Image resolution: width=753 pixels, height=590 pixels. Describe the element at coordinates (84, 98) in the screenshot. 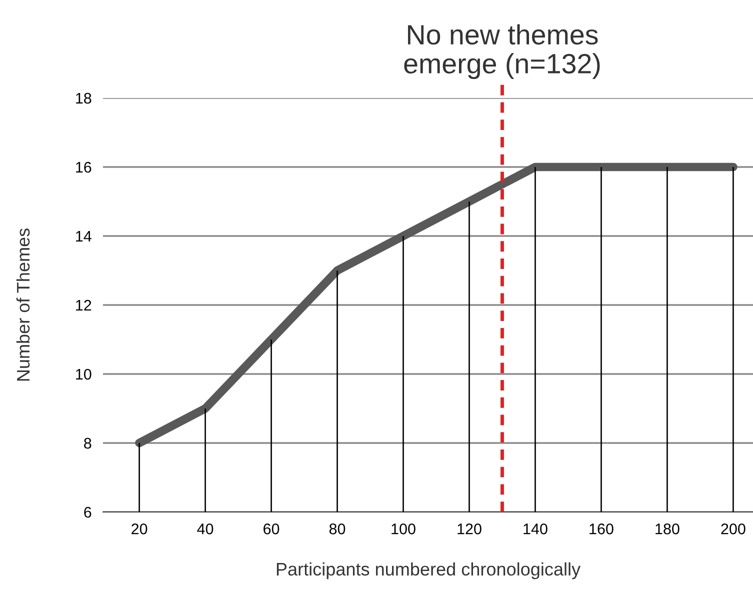

I see `y-tick-label: 18` at that location.